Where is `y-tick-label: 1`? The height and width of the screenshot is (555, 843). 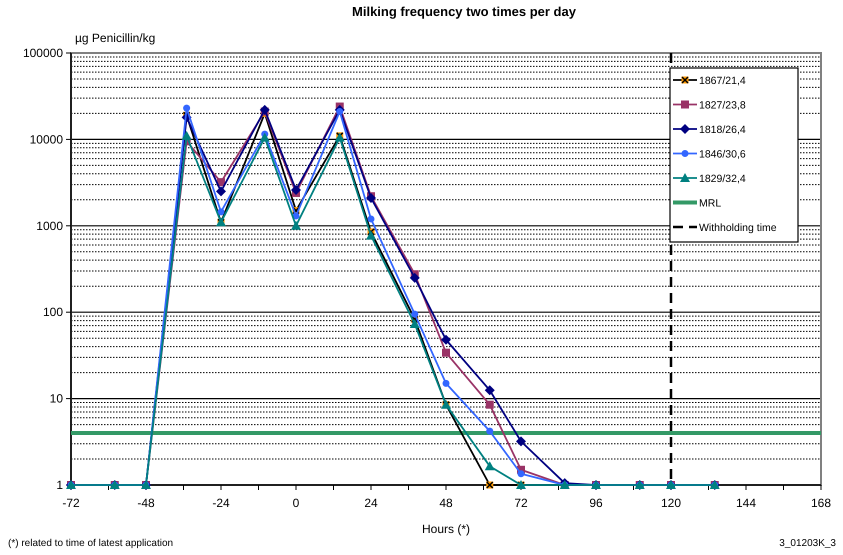 y-tick-label: 1 is located at coordinates (60, 485).